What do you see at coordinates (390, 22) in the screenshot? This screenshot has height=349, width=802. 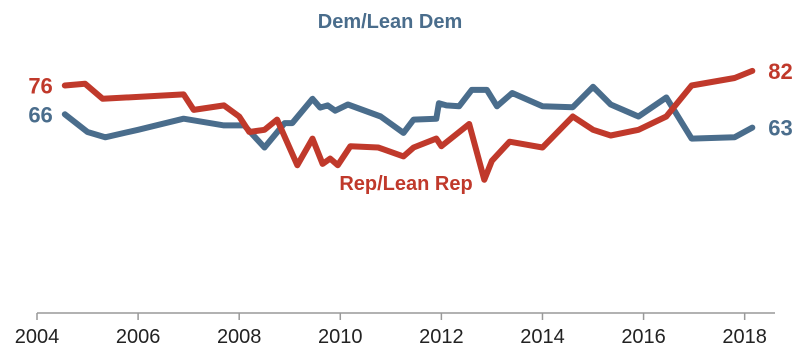 I see `series-name-dem-lean-dem: Dem/Lean Dem` at bounding box center [390, 22].